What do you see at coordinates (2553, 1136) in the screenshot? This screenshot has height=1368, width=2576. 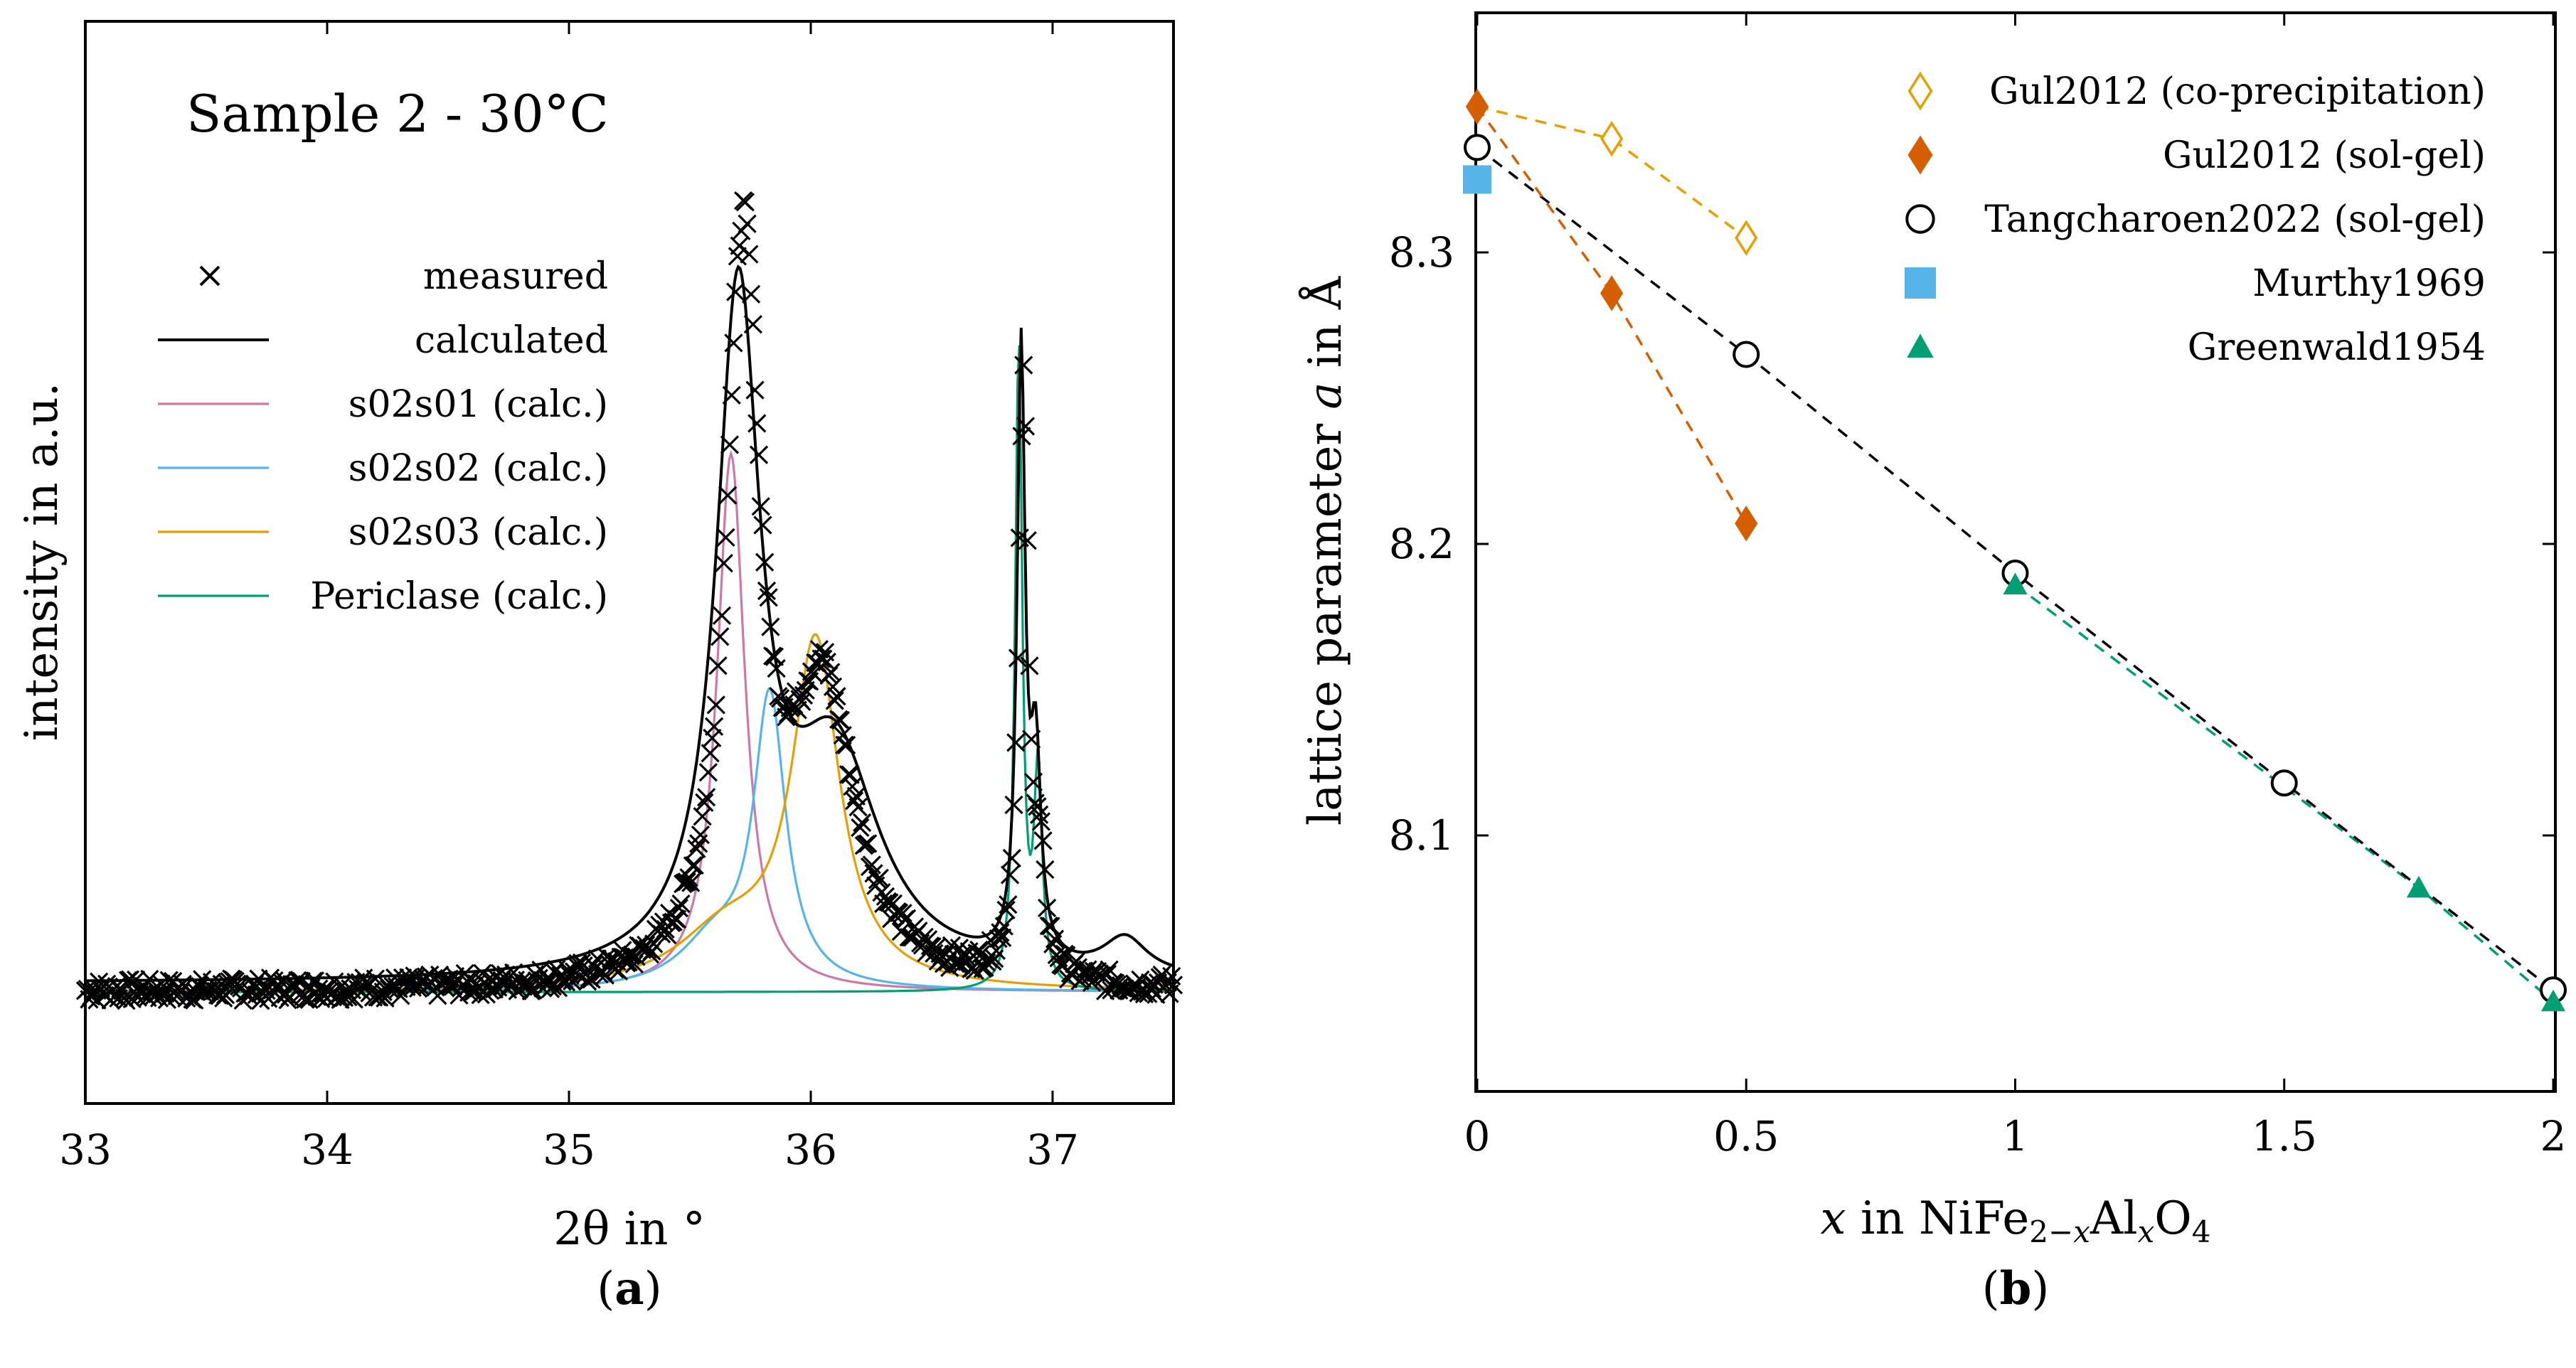 I see `x-tick-label: 2` at bounding box center [2553, 1136].